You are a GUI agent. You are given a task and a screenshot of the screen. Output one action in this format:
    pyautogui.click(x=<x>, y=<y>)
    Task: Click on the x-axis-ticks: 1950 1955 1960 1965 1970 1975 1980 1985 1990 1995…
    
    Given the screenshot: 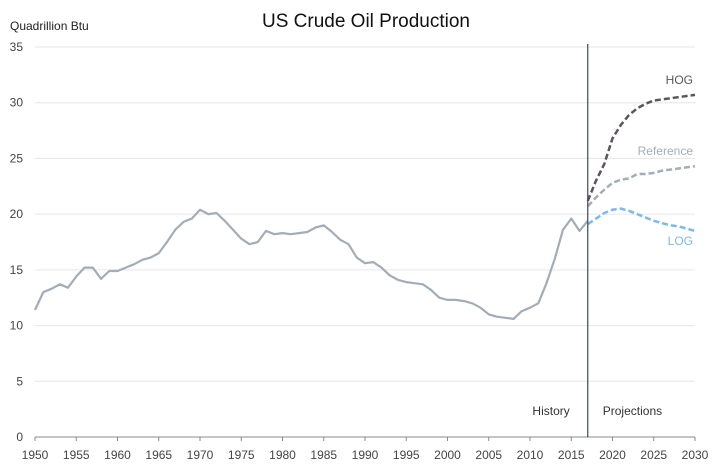 What is the action you would take?
    pyautogui.click(x=365, y=449)
    